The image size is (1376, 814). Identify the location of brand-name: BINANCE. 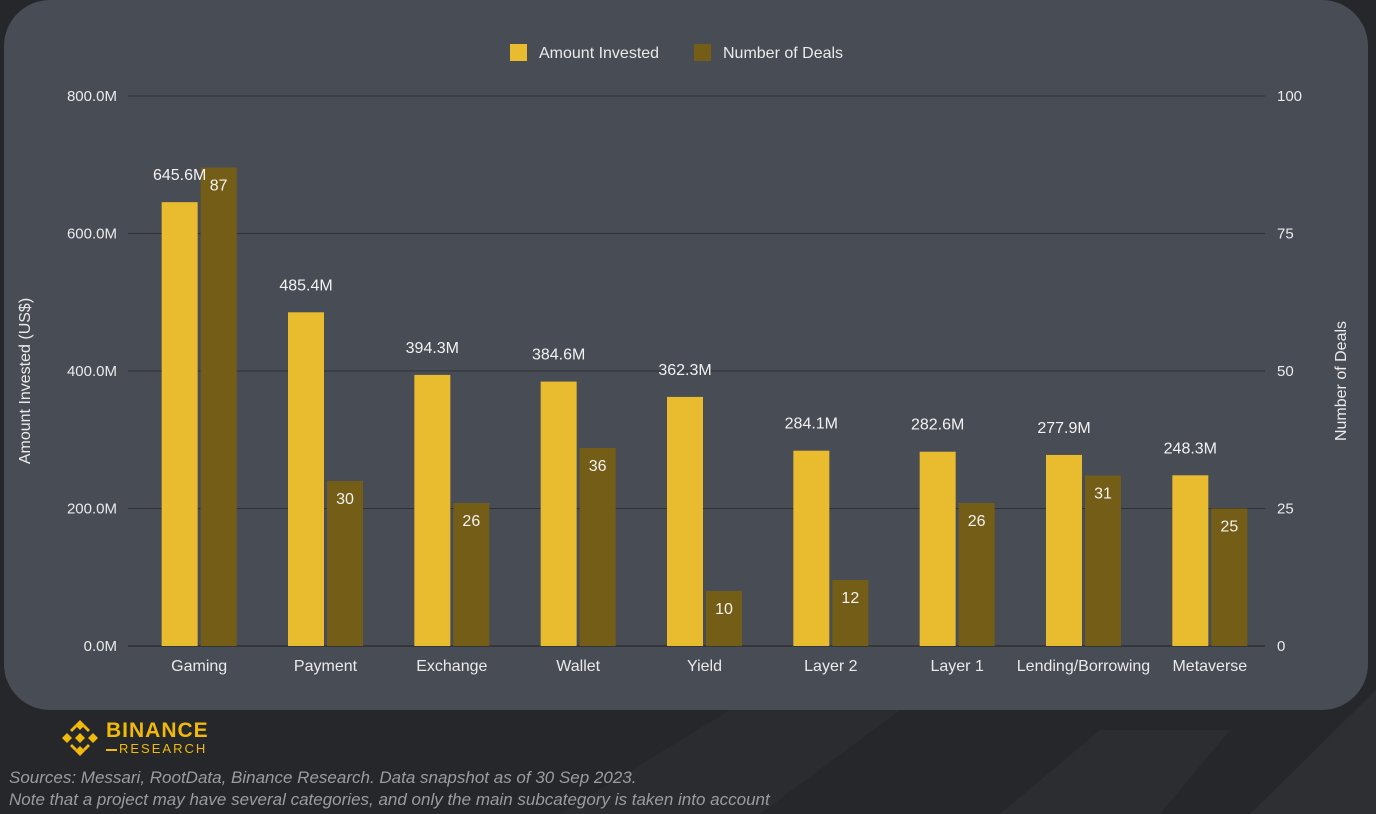
(157, 730).